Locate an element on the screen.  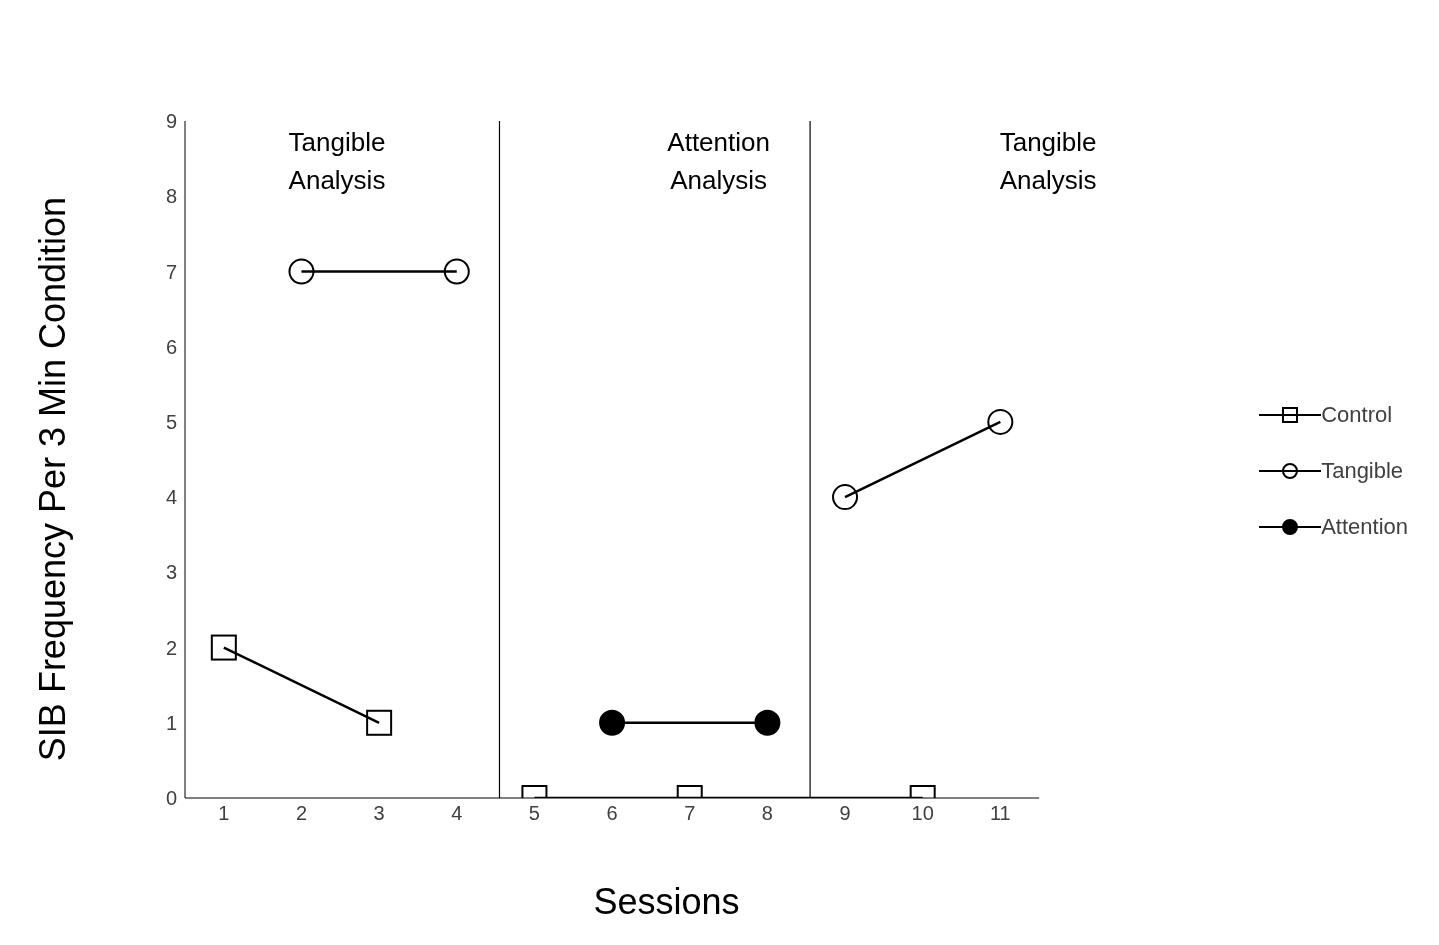
x-tick-label: 8 is located at coordinates (767, 813).